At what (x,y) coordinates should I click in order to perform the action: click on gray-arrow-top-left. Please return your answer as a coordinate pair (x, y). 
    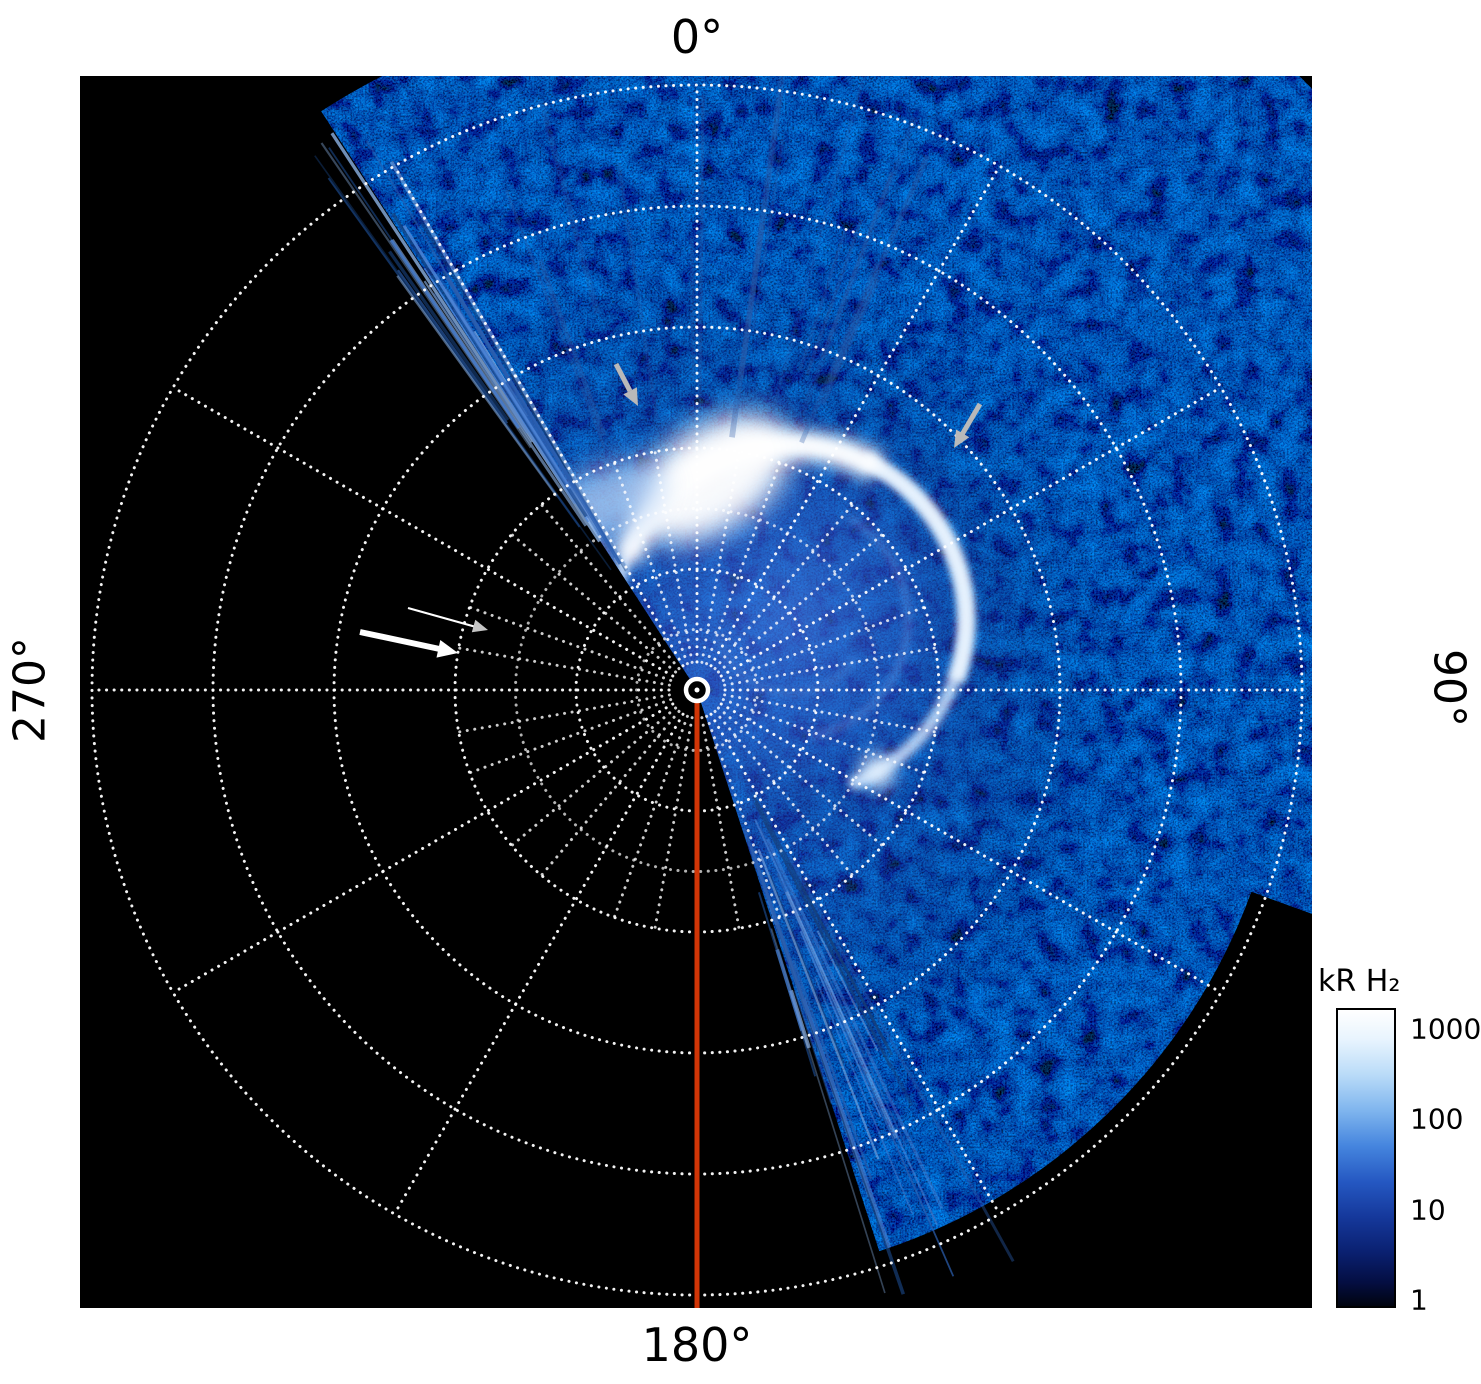
    Looking at the image, I should click on (625, 384).